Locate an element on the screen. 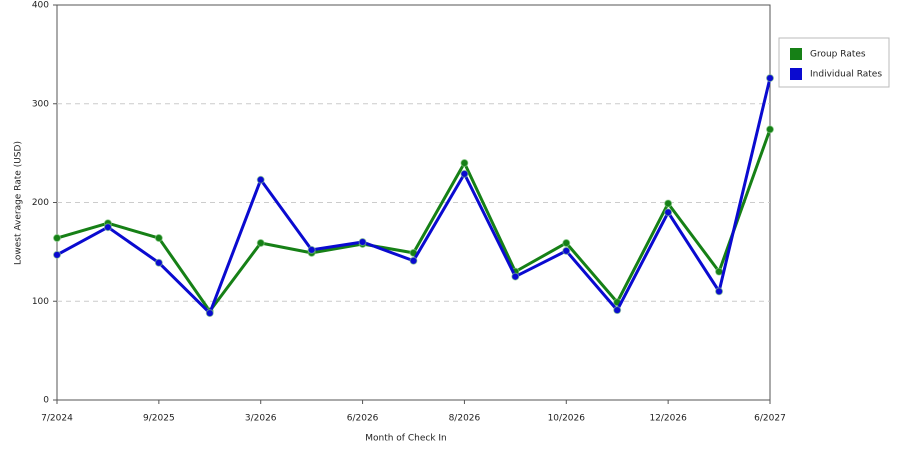  y-tick-label: 300 is located at coordinates (40, 104).